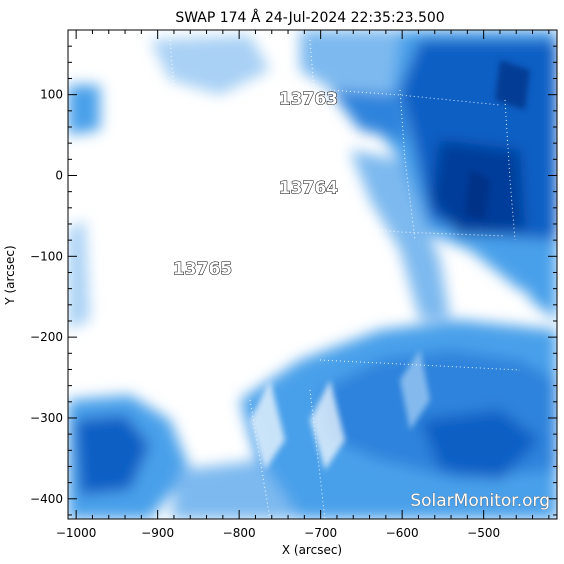 The height and width of the screenshot is (564, 564). I want to click on x-tick-label: −1000, so click(76, 533).